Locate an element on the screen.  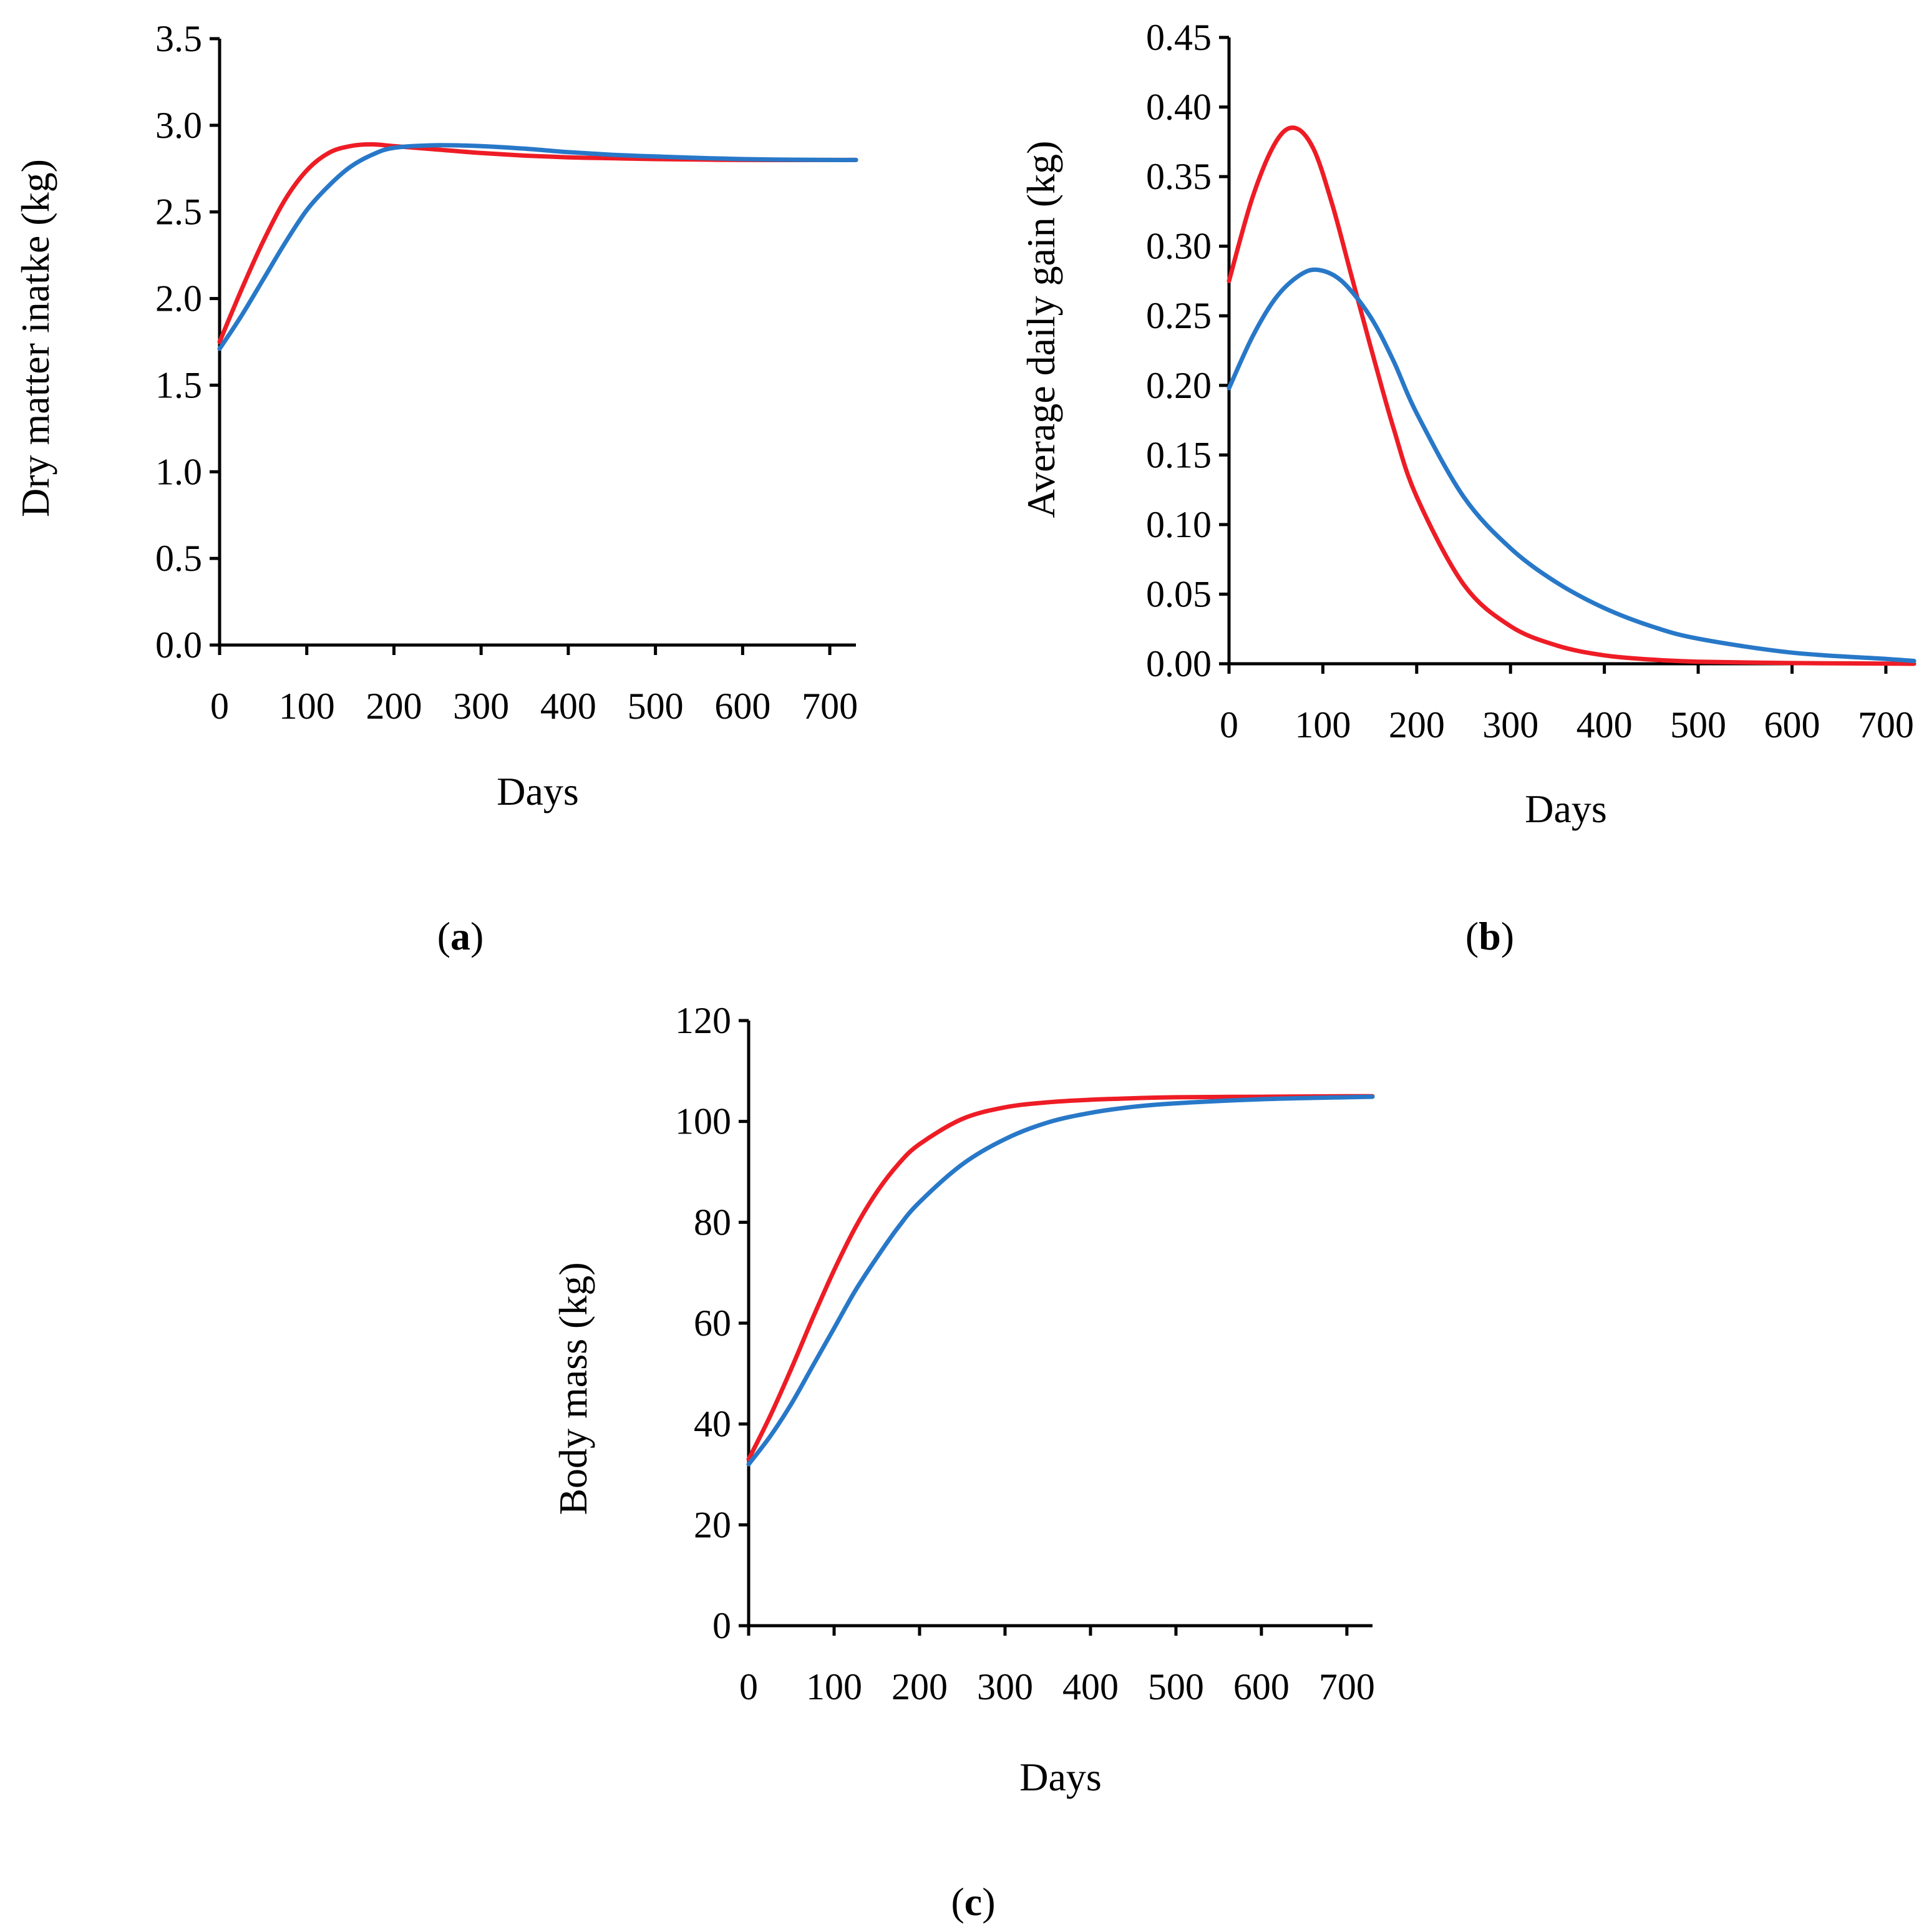
panel-b-y-tick-label: 0.15 is located at coordinates (1179, 454).